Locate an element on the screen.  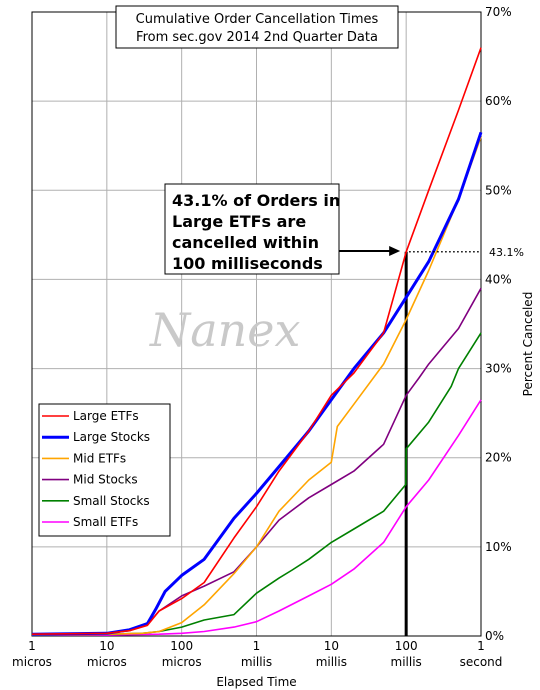
watermark-text: Nanex is located at coordinates (225, 330).